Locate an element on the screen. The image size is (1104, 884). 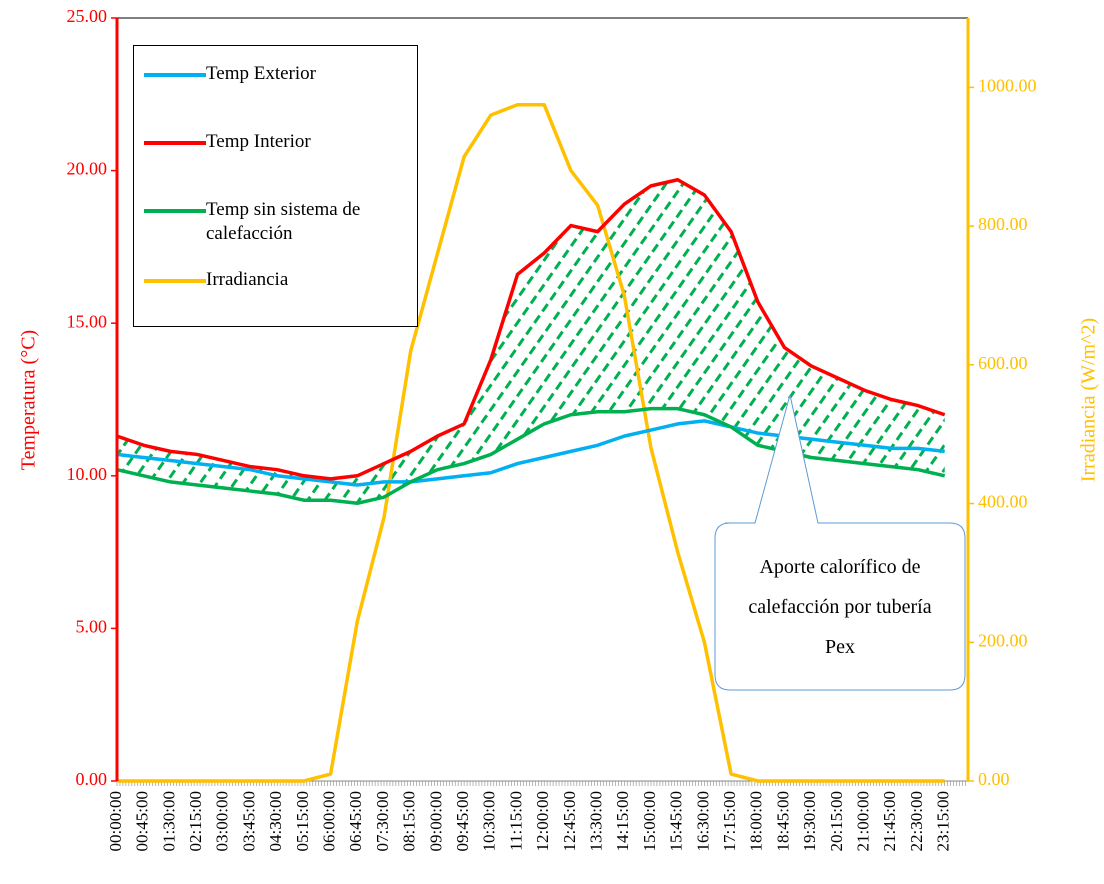
x-tick-label: 16:30:00 is located at coordinates (702, 821).